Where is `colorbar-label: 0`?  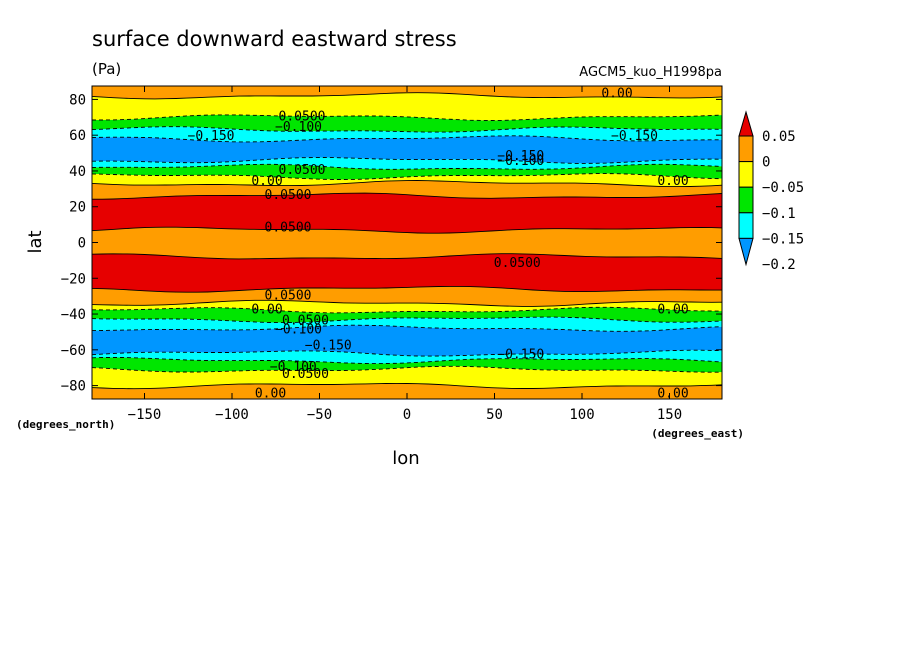 colorbar-label: 0 is located at coordinates (766, 163).